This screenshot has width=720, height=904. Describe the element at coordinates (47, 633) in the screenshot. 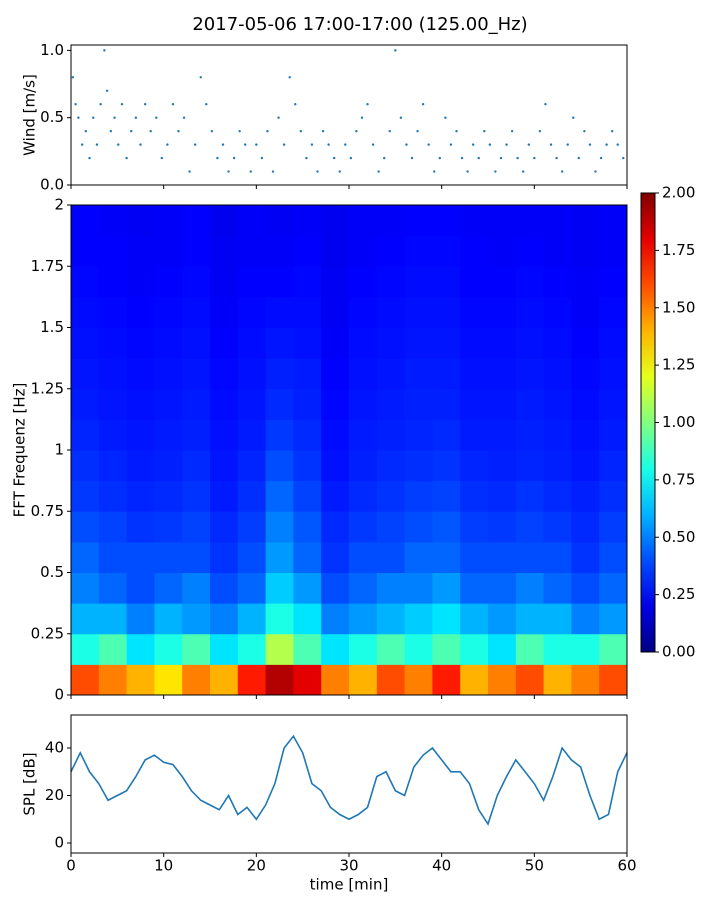

I see `y-tick-label: 0.25` at that location.